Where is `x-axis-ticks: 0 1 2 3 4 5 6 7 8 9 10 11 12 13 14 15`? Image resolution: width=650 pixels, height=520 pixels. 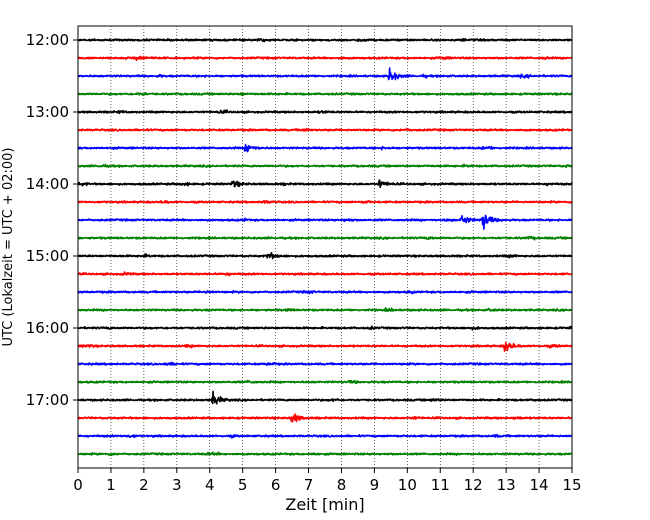 x-axis-ticks: 0 1 2 3 4 5 6 7 8 9 10 11 12 13 14 15 is located at coordinates (327, 481).